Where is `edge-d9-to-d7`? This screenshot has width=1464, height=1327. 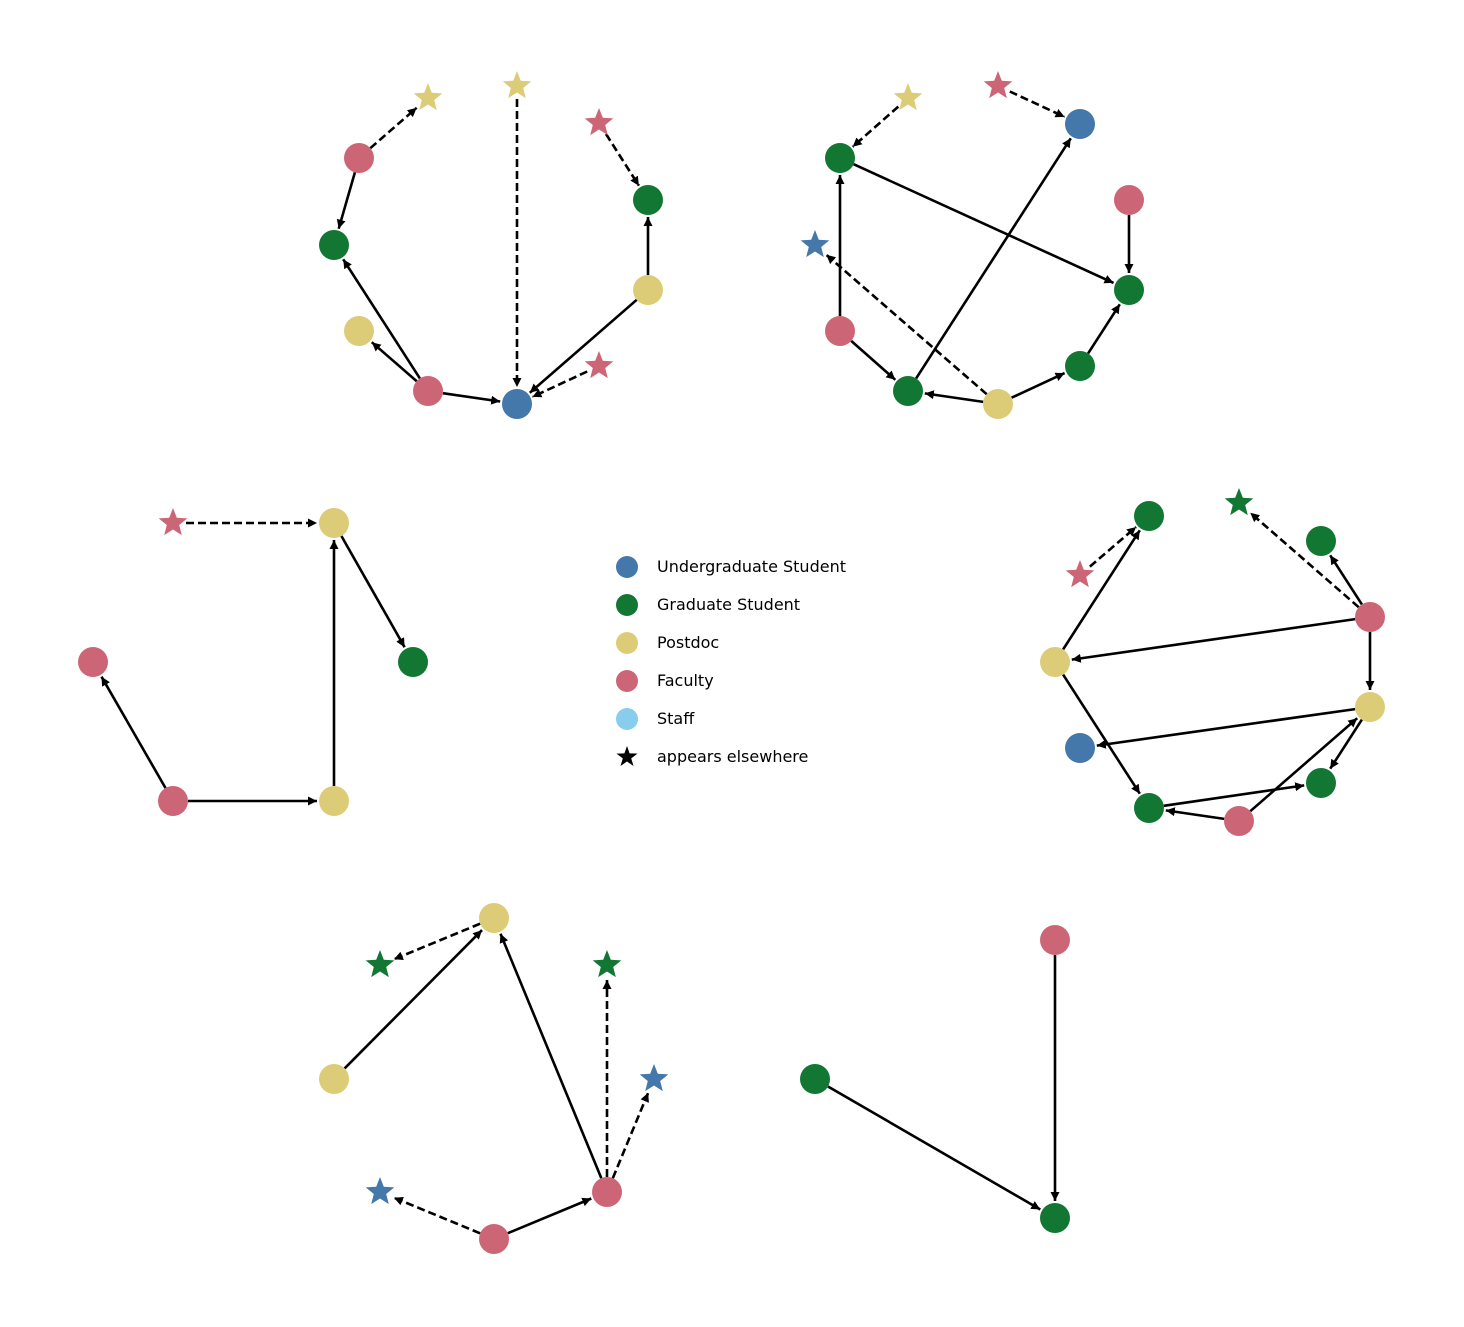
edge-d9-to-d7 is located at coordinates (1234, 795).